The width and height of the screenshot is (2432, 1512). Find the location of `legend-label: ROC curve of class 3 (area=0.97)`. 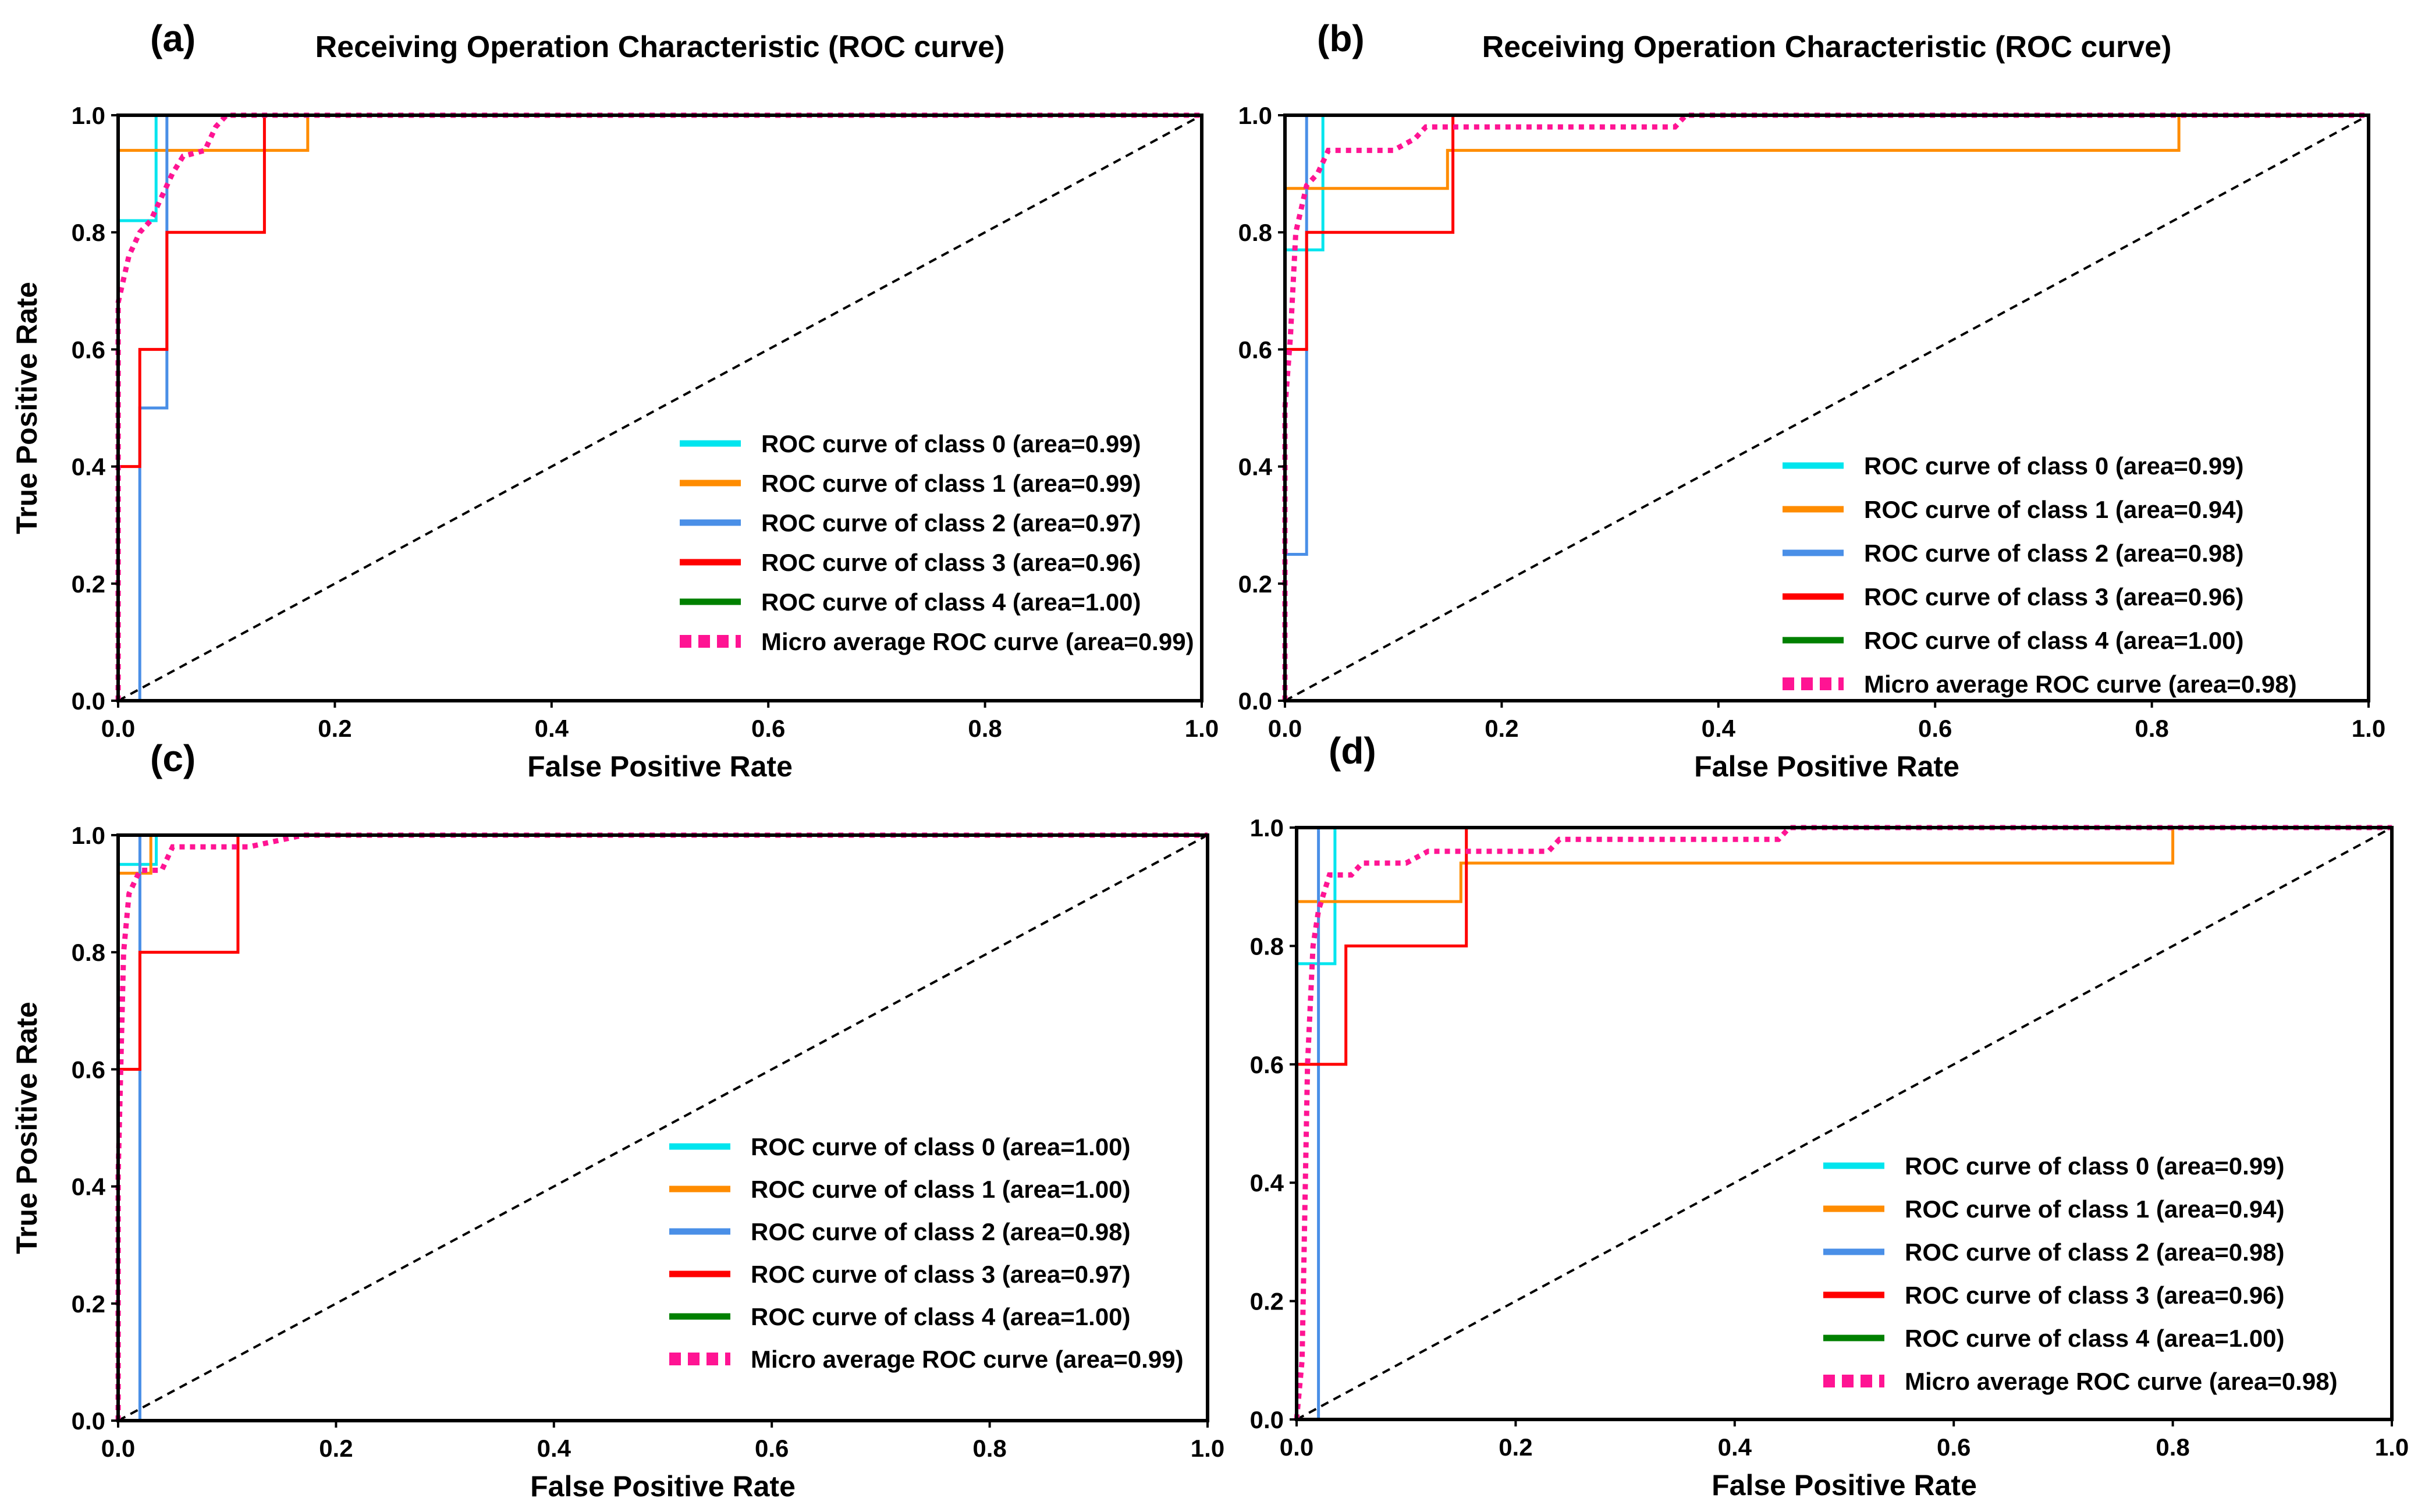

legend-label: ROC curve of class 3 (area=0.97) is located at coordinates (941, 1274).